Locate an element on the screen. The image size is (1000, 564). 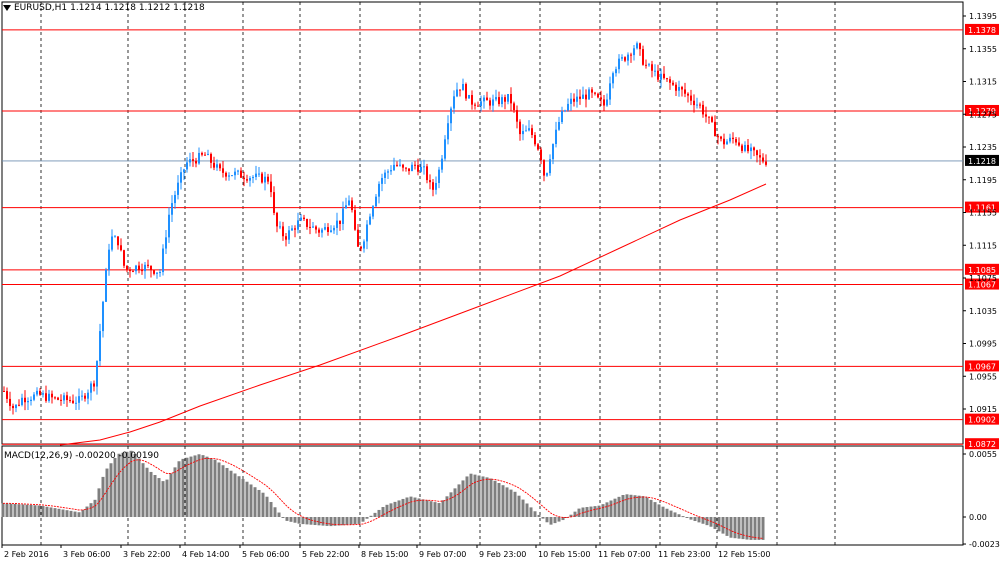
symbol-timeframe: EURUSD,H1 is located at coordinates (41, 8).